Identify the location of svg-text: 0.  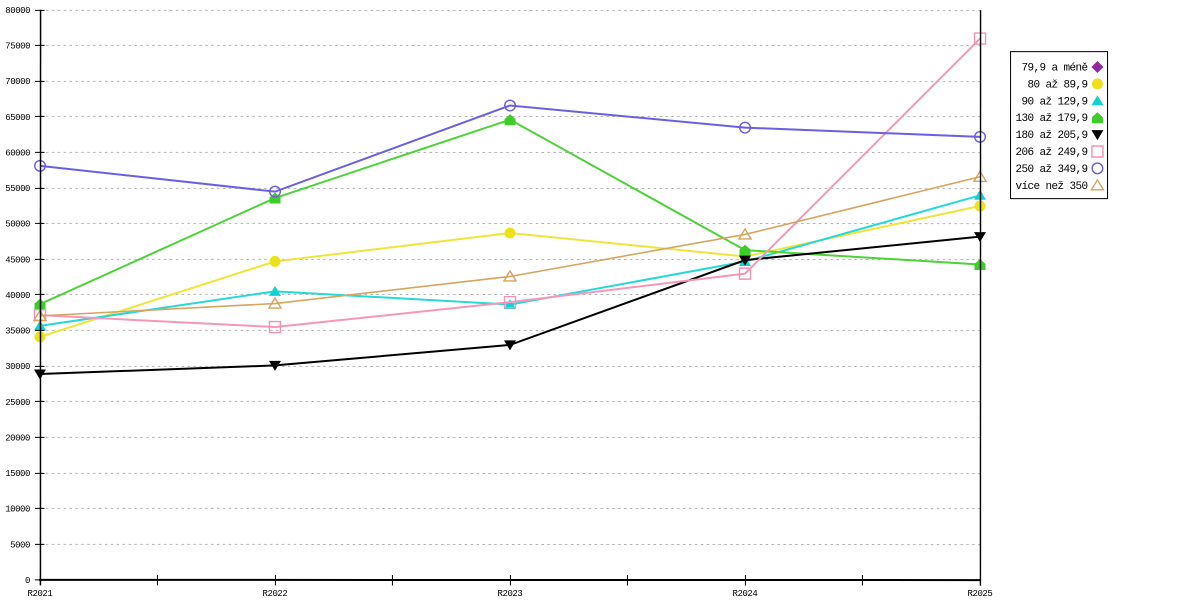
(27, 581).